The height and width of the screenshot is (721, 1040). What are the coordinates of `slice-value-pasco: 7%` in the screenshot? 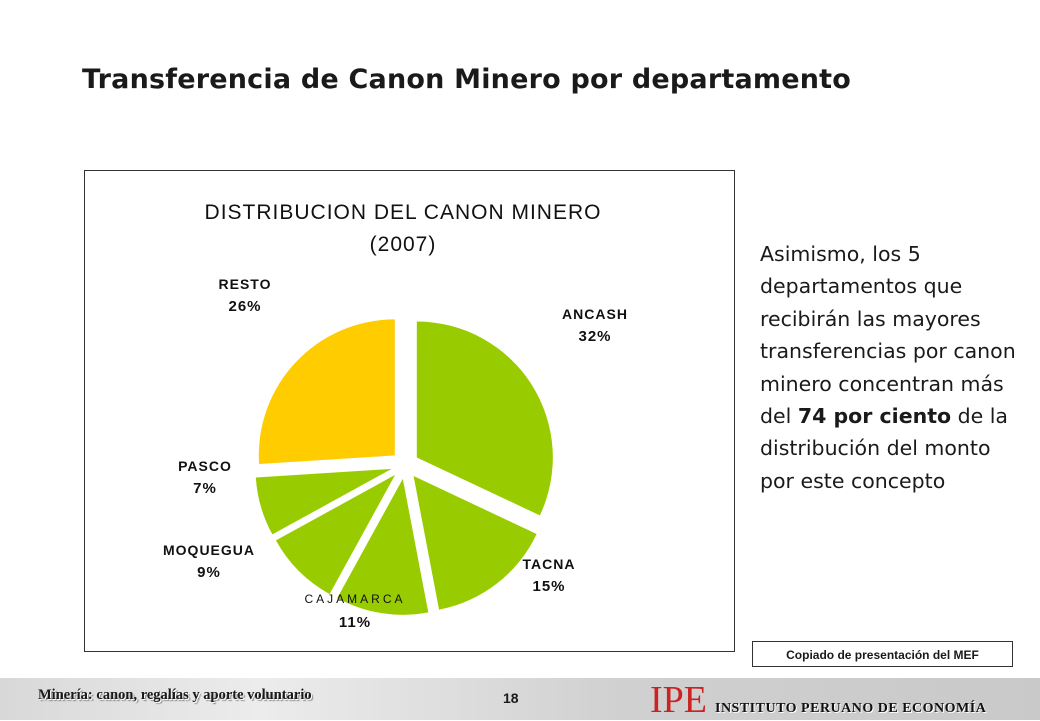 It's located at (205, 488).